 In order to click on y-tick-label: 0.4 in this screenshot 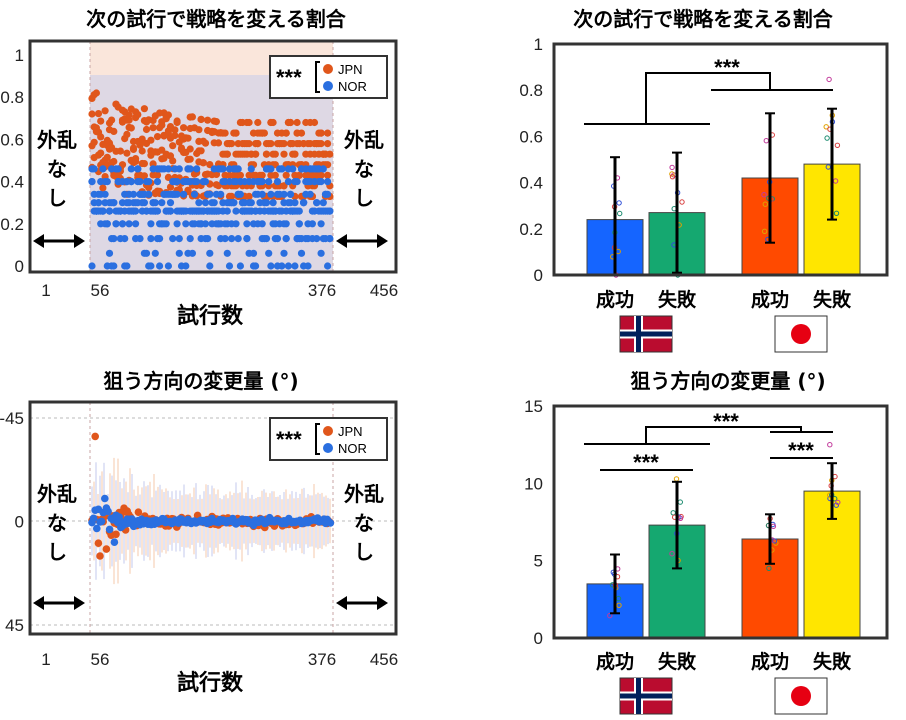, I will do `click(12, 182)`.